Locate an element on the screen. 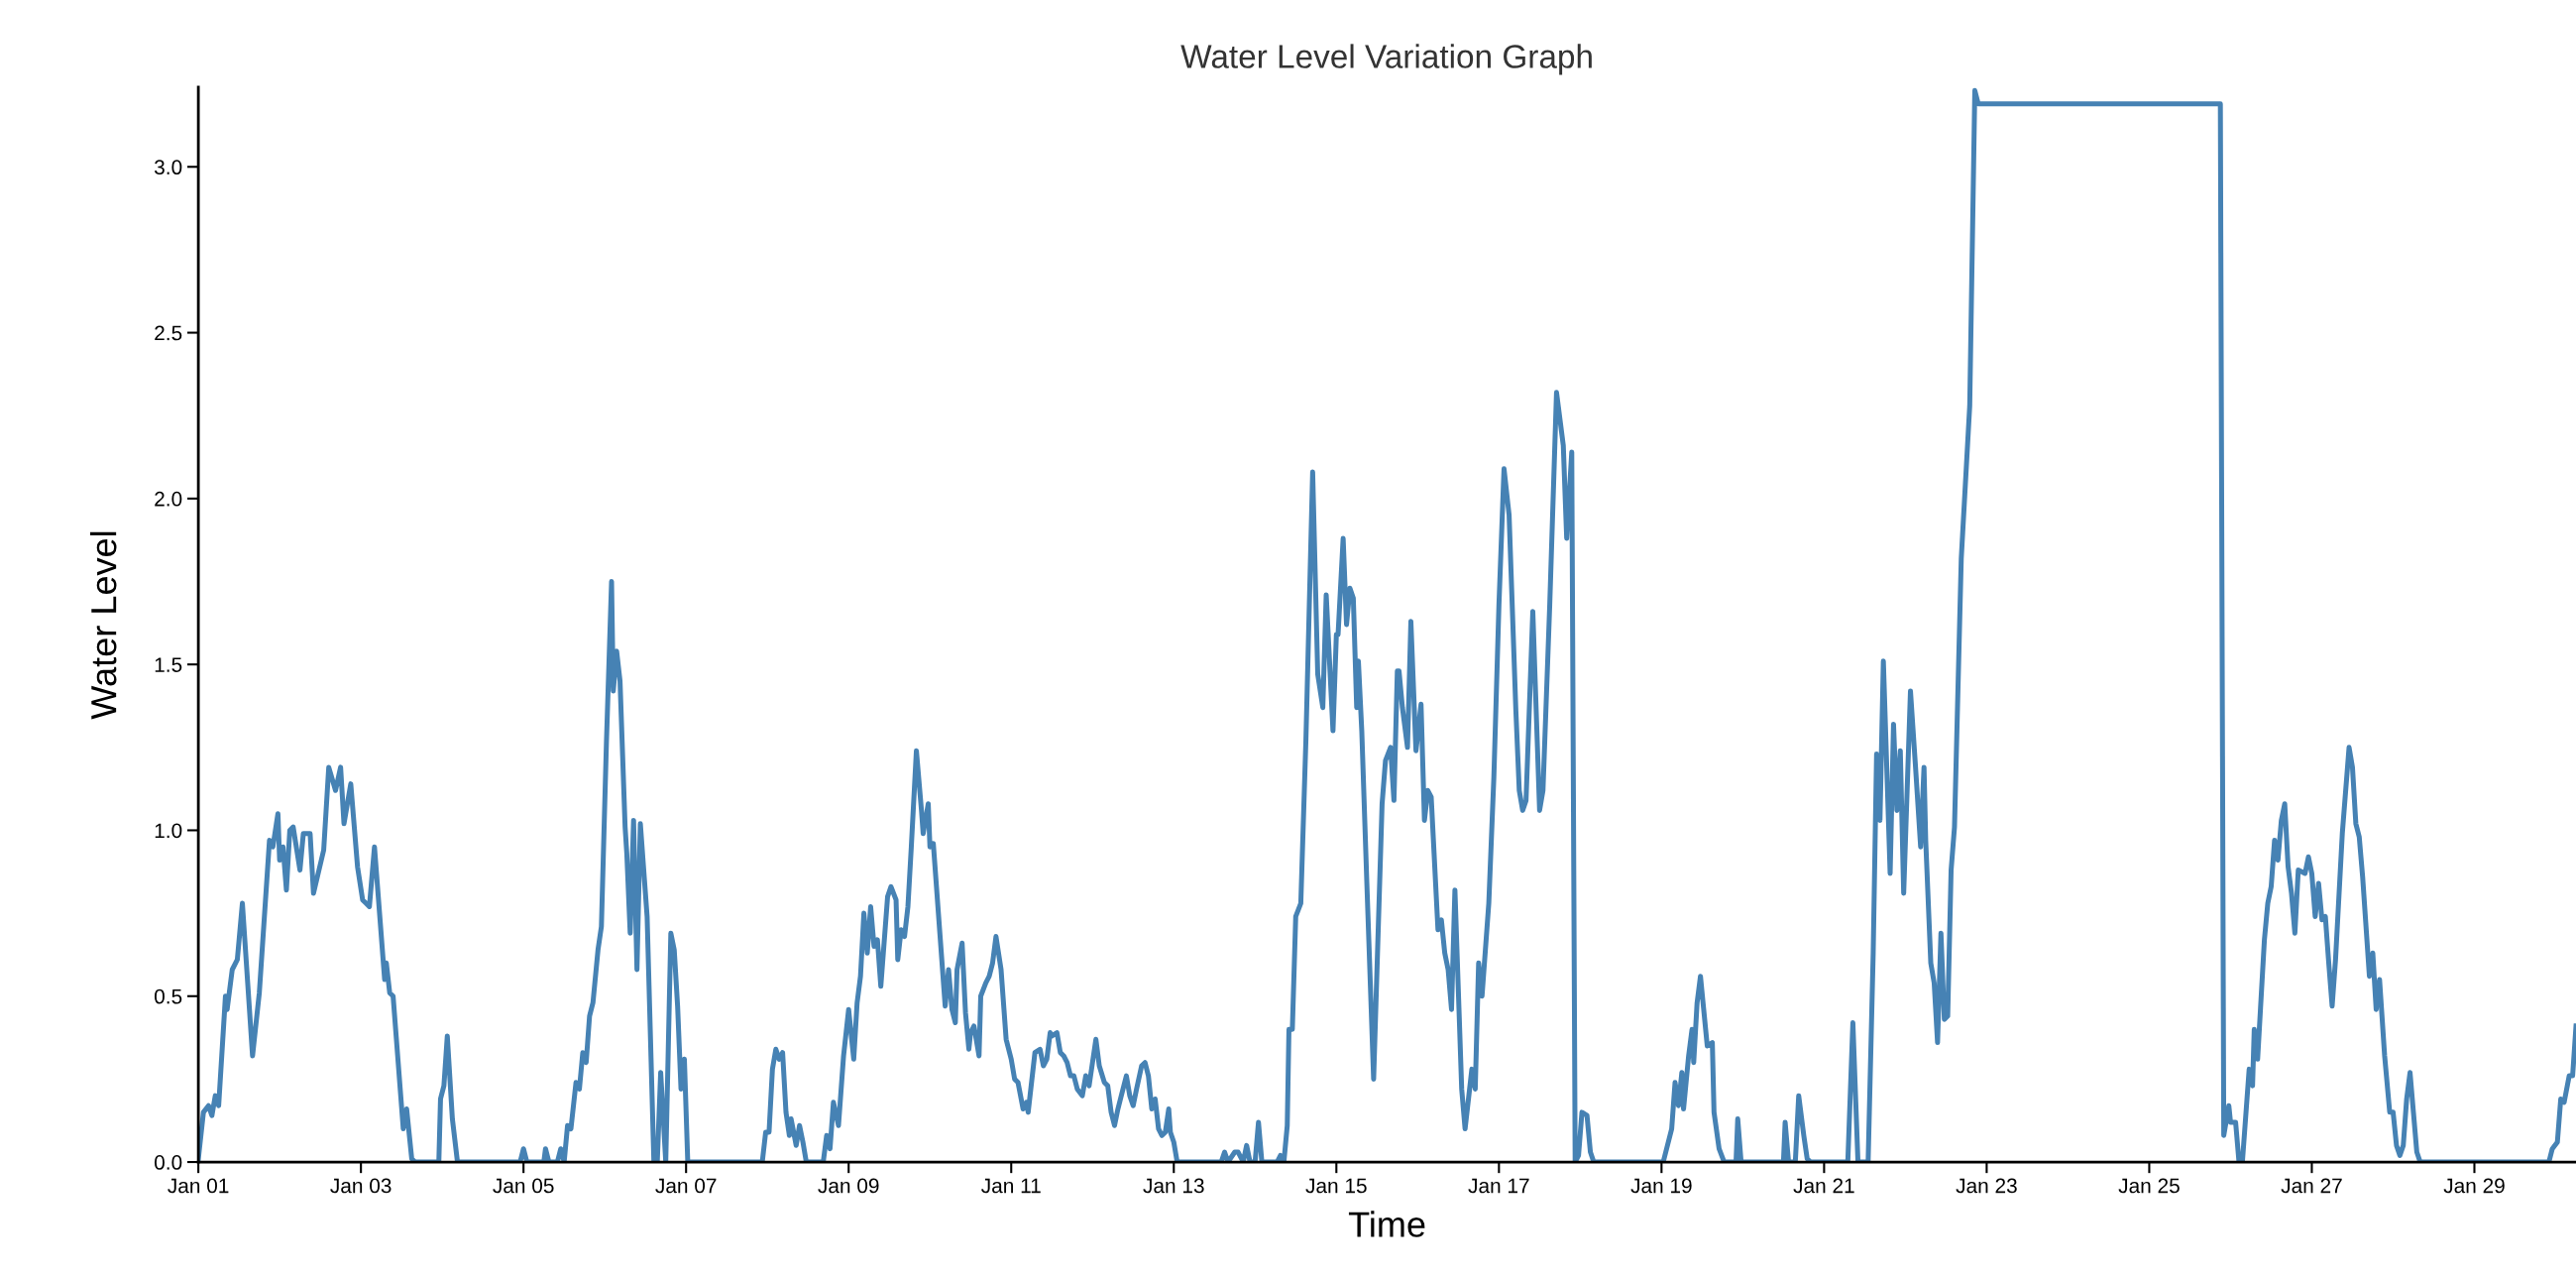 The height and width of the screenshot is (1275, 2576). x-tick-label: Jan 27 is located at coordinates (2311, 1186).